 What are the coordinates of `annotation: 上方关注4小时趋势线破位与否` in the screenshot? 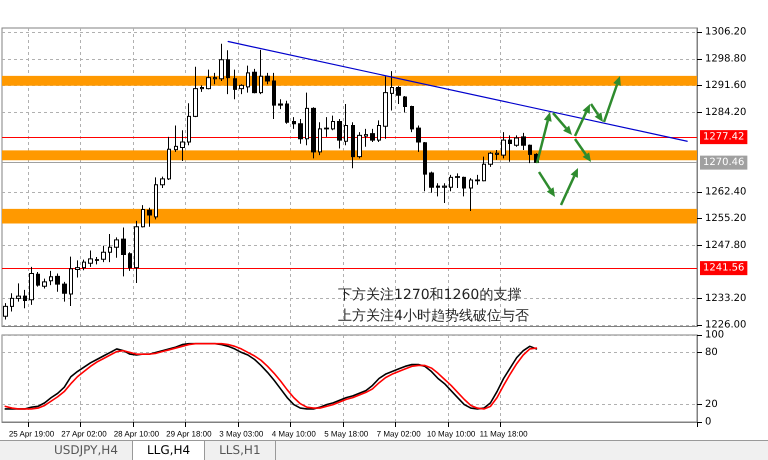 It's located at (433, 316).